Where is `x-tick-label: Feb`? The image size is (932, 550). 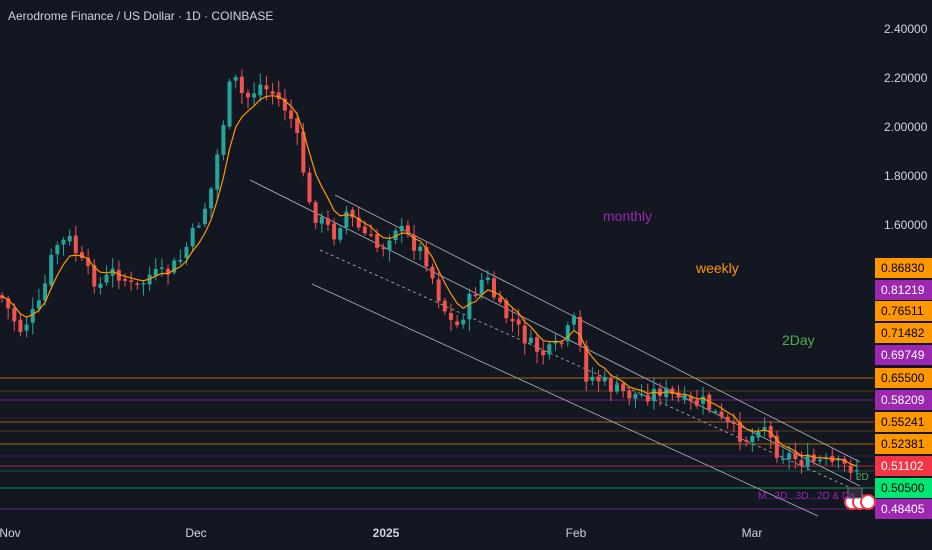 x-tick-label: Feb is located at coordinates (576, 533).